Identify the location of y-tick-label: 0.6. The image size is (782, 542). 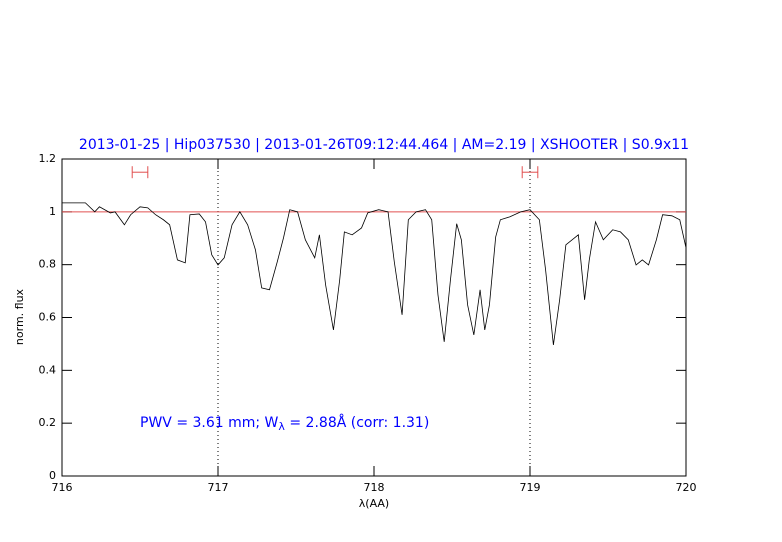
(48, 317).